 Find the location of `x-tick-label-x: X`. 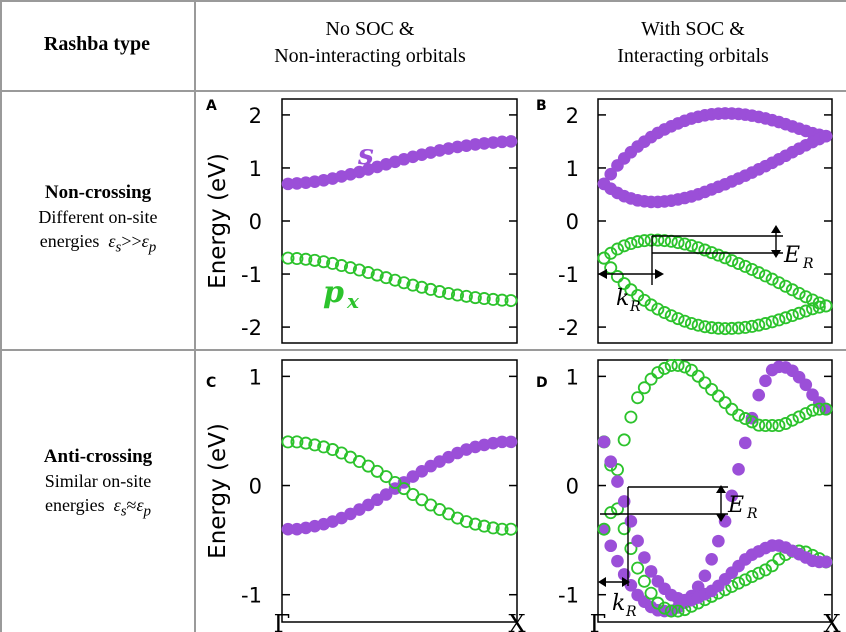

x-tick-label-x: X is located at coordinates (516, 621).